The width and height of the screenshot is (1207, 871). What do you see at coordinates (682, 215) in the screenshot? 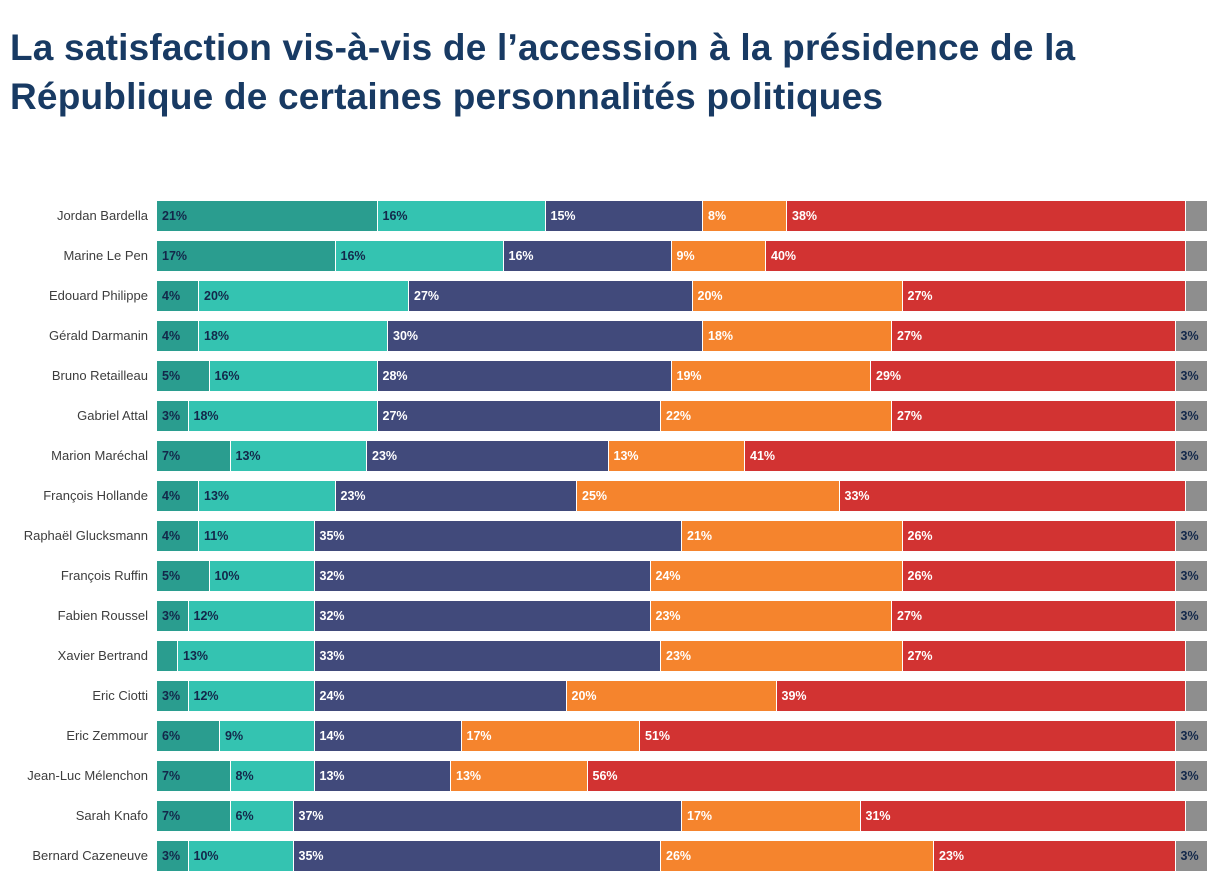
I see `stacked-bar: 21% 16% 15% 8% 38%` at bounding box center [682, 215].